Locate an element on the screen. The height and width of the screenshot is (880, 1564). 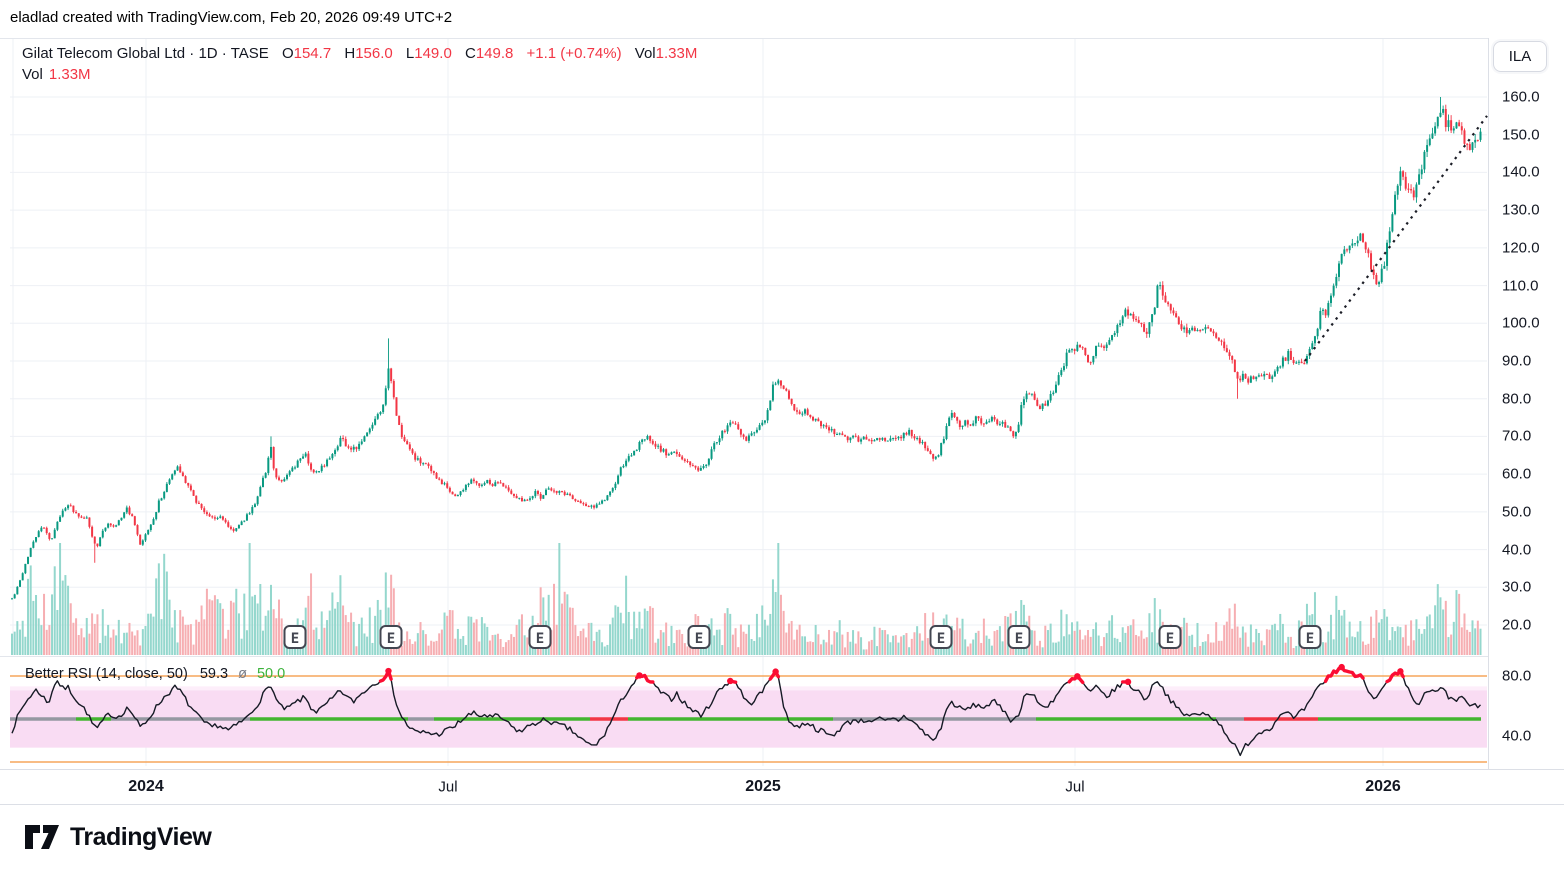
indicator-avg-symbol: ø is located at coordinates (242, 674).